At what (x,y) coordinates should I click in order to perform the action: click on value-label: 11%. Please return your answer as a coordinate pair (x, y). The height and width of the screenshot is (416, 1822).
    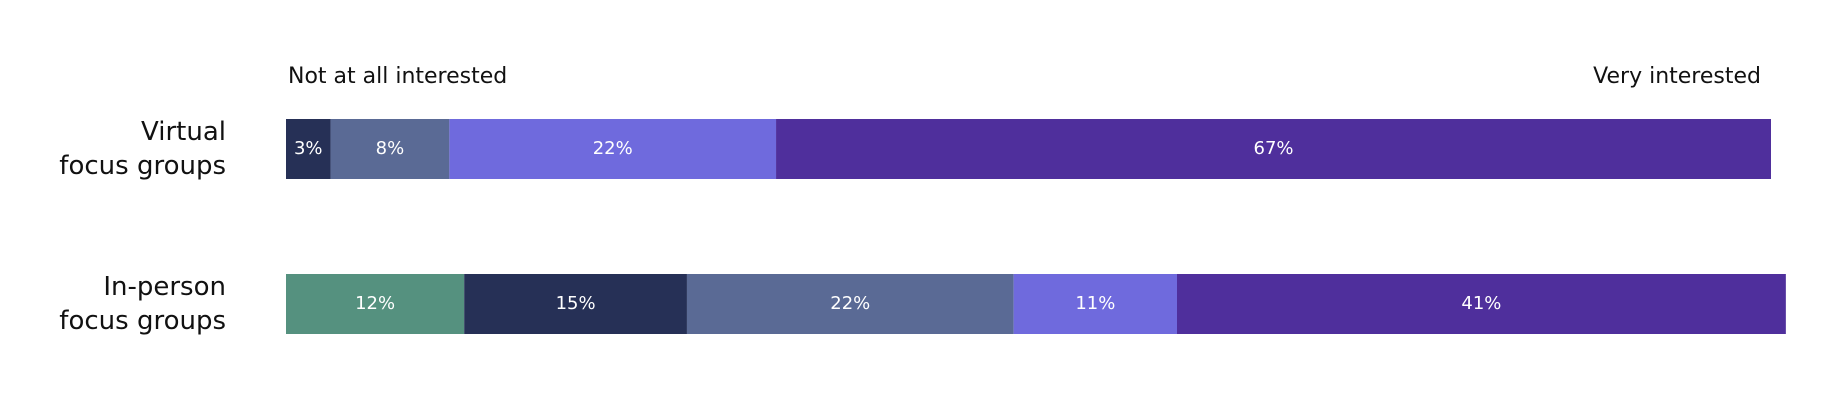
    Looking at the image, I should click on (1095, 303).